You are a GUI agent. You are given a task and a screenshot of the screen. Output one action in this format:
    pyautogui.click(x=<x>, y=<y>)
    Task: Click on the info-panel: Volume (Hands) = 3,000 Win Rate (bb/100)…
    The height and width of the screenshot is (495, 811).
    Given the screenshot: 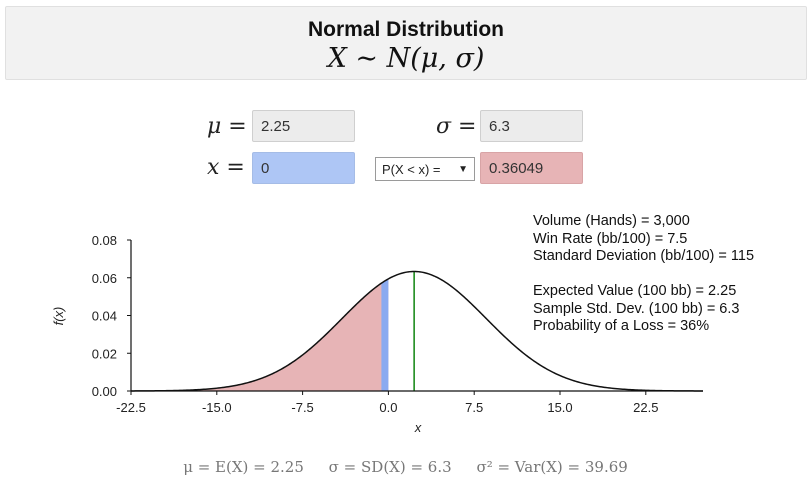 What is the action you would take?
    pyautogui.click(x=643, y=274)
    